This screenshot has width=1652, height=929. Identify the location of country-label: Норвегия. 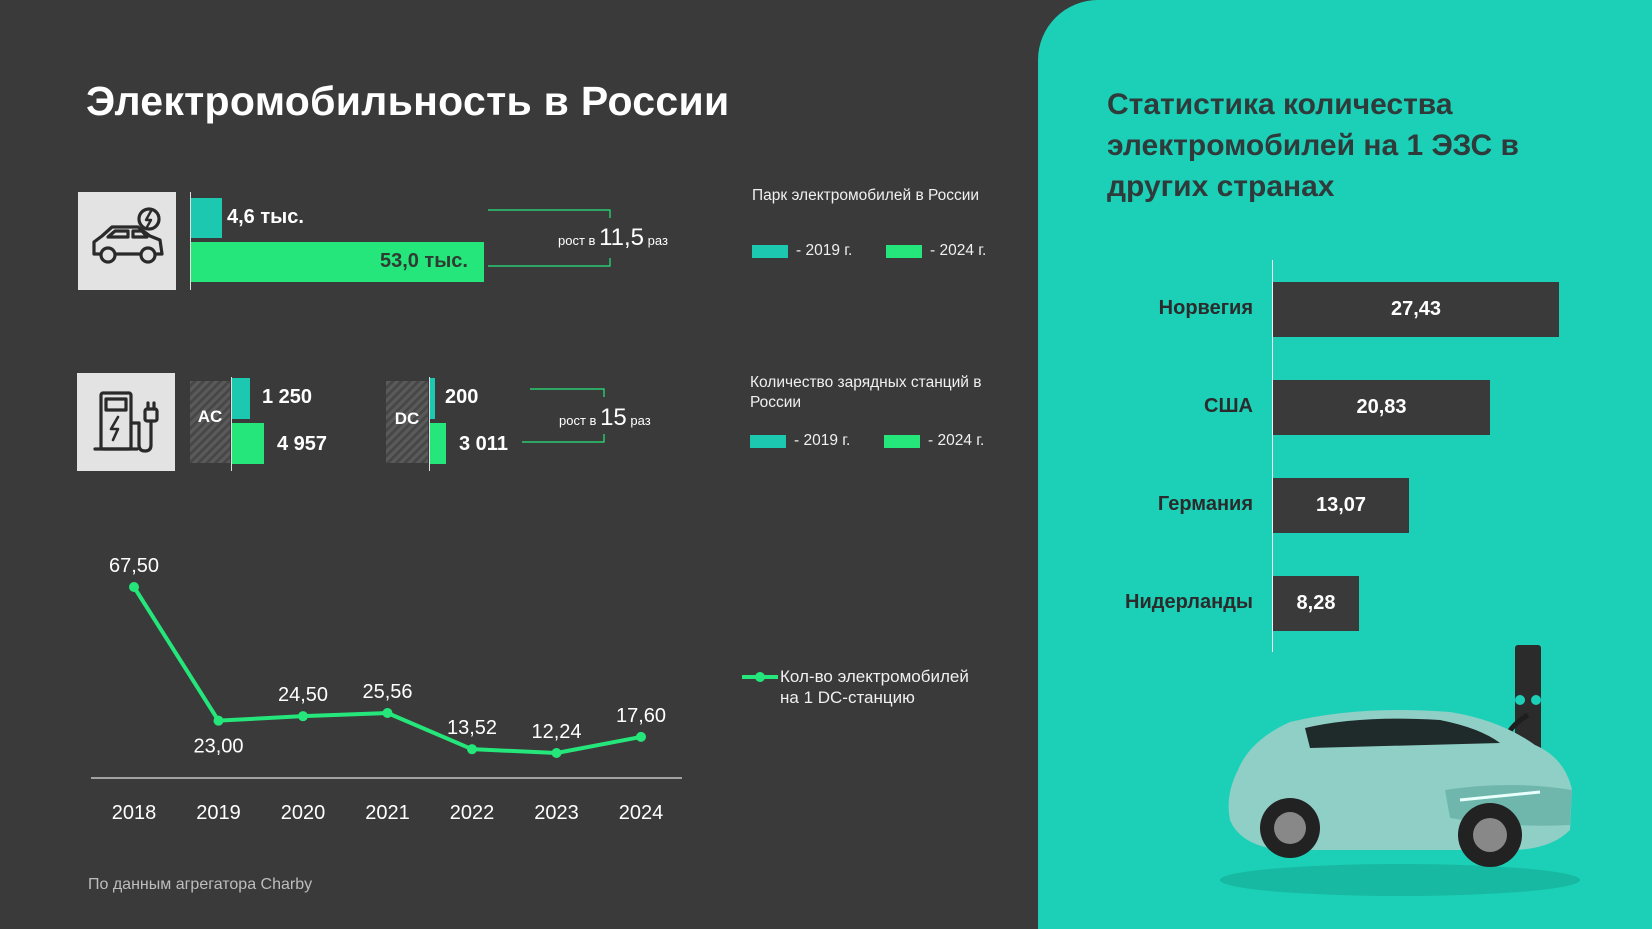
(1205, 308).